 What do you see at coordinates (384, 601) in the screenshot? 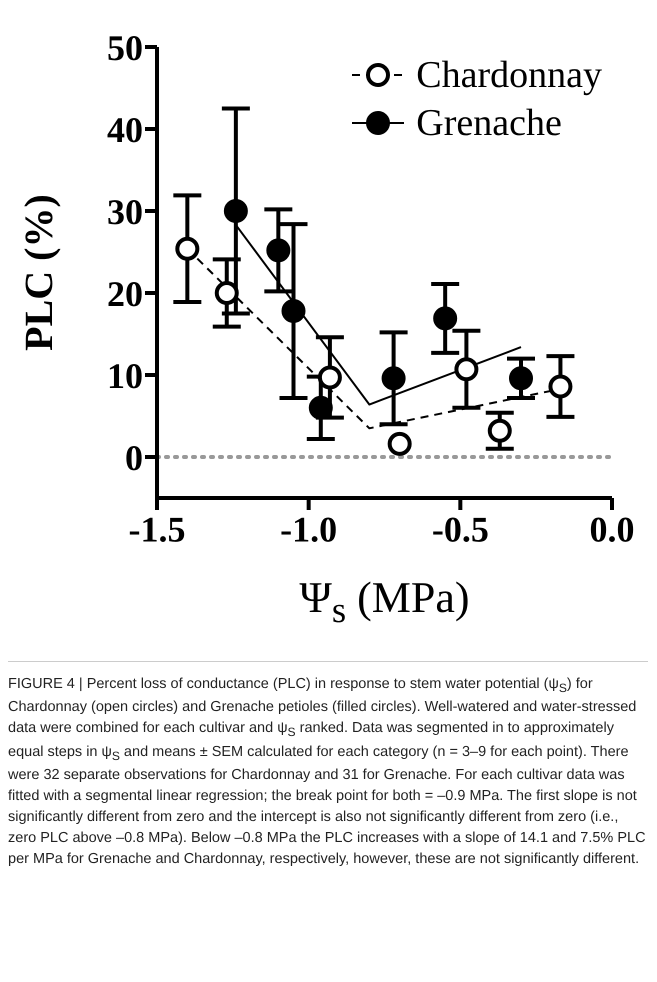
I see `x-axis-title: Ψ$_{s}$ (MPa)` at bounding box center [384, 601].